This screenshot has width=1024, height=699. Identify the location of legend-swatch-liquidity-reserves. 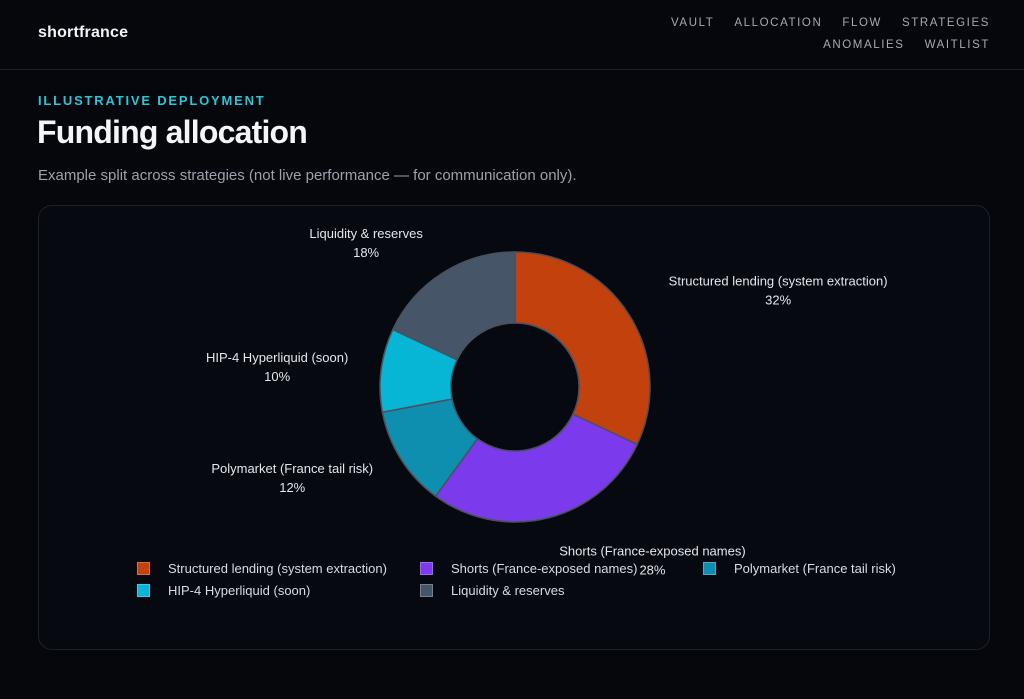
(426, 590).